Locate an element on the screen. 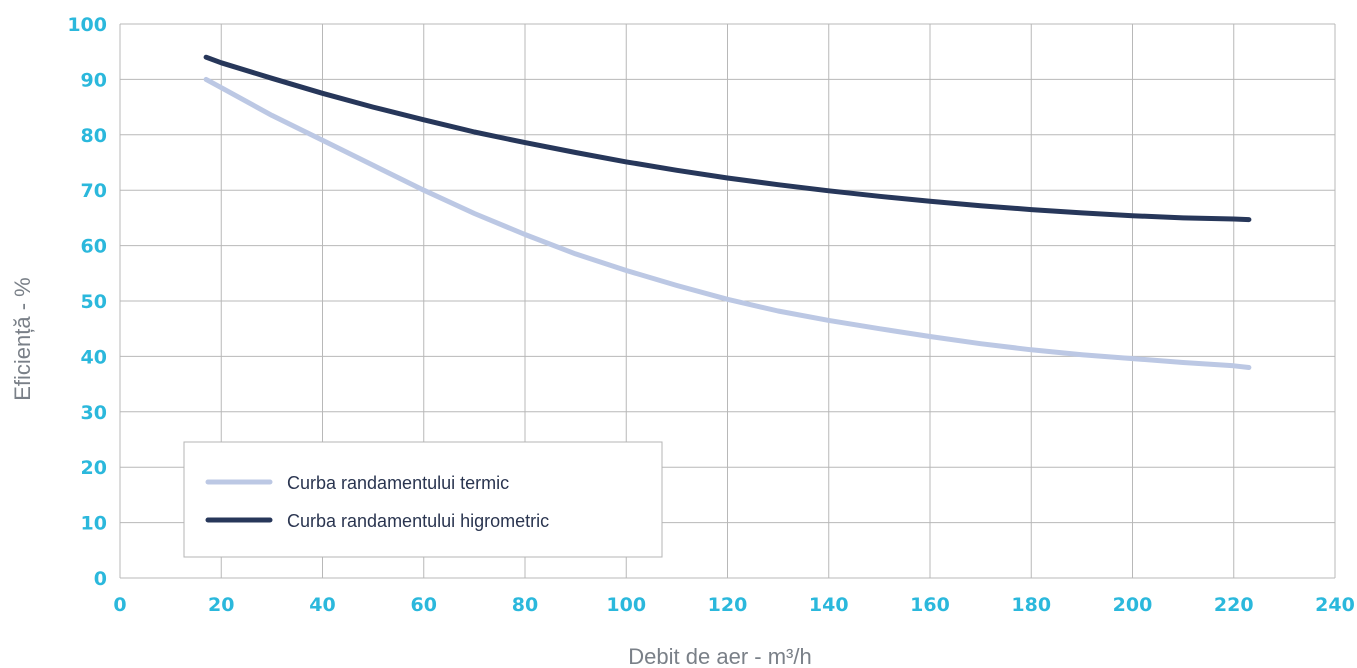  y-tick-labels: 0 10 20 30 40 50 60 70 80 90 100 is located at coordinates (87, 302).